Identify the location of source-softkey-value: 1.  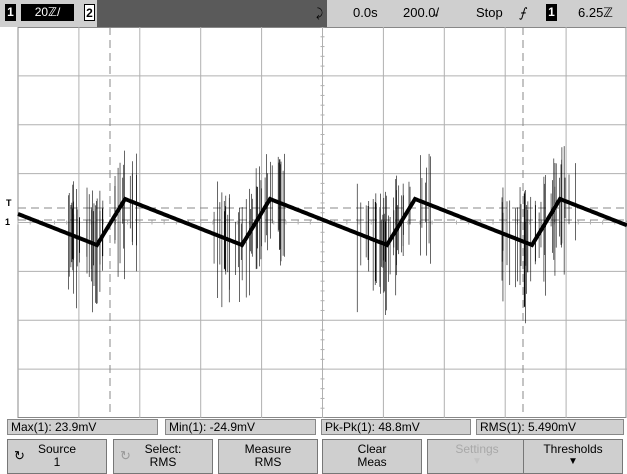
(57, 462).